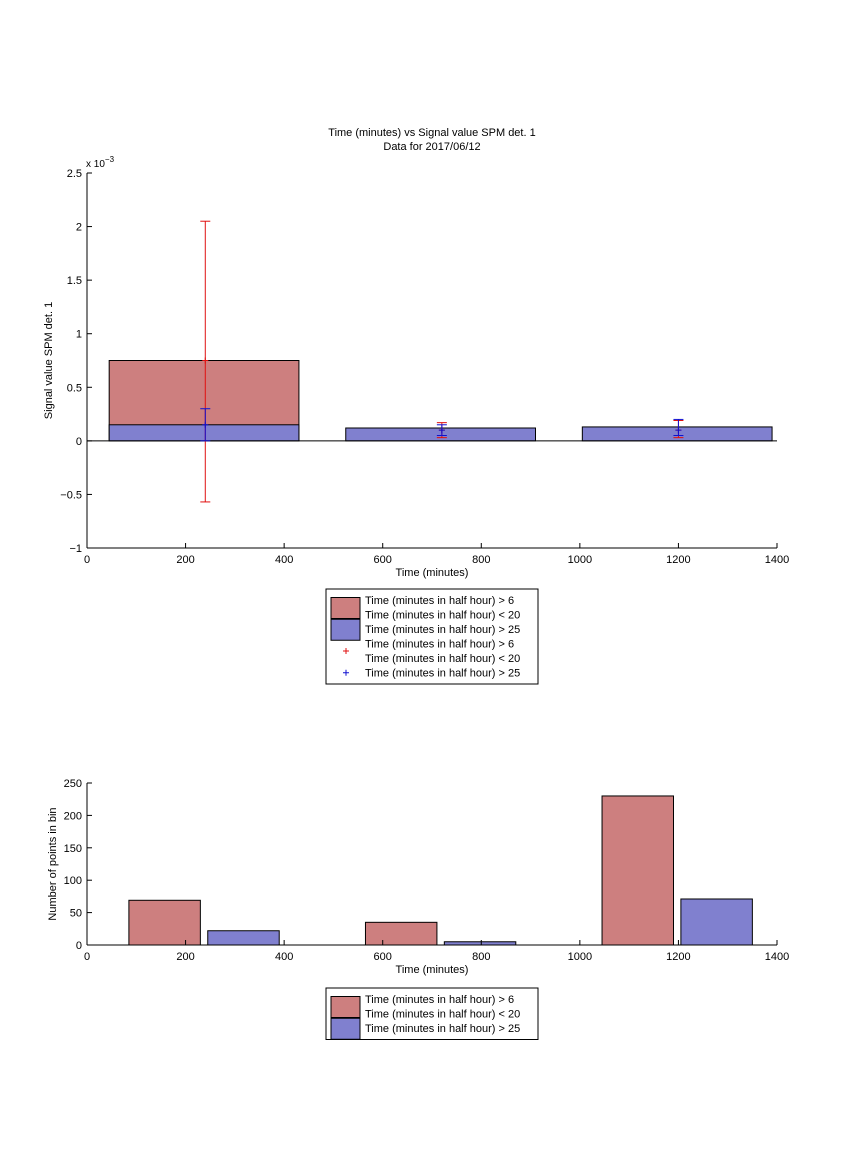 This screenshot has width=864, height=1152. I want to click on y-tick-label: 0.5, so click(74, 388).